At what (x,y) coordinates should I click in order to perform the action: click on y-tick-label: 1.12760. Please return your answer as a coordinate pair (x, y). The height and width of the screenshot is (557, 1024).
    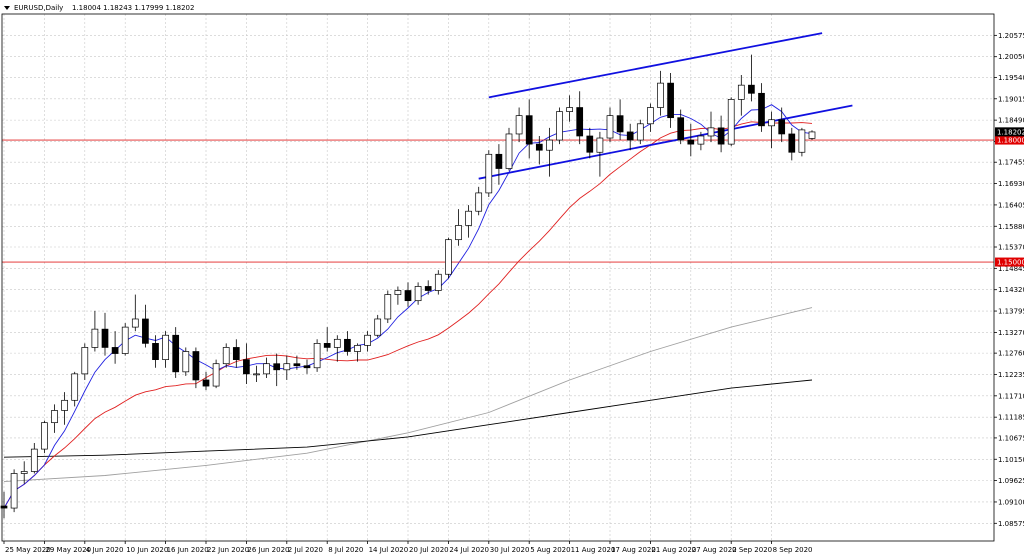
    Looking at the image, I should click on (1011, 354).